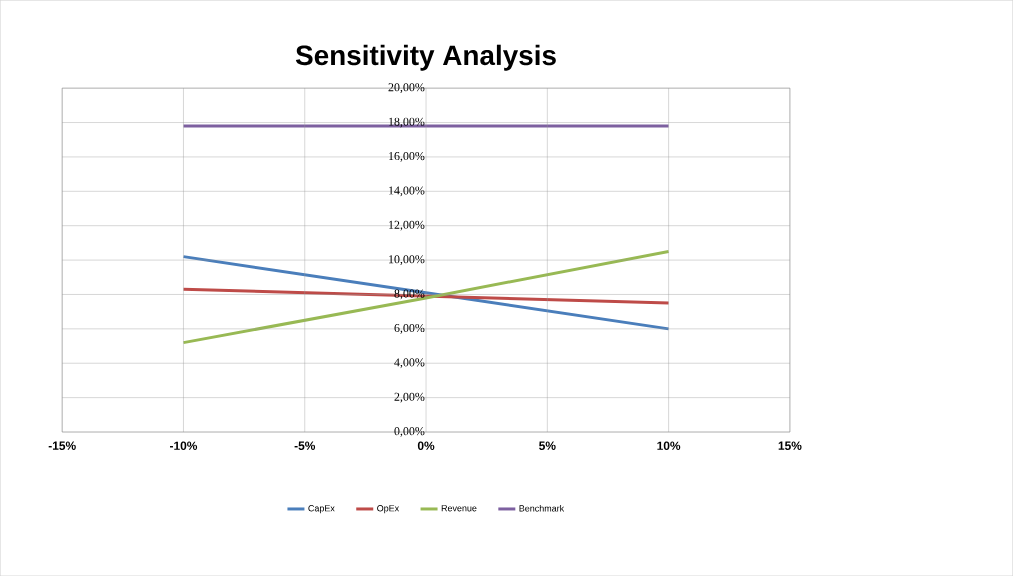  What do you see at coordinates (305, 445) in the screenshot?
I see `x-tick-label: -5%` at bounding box center [305, 445].